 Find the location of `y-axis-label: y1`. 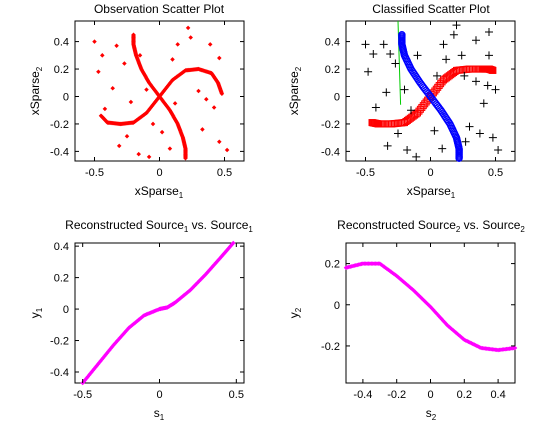

y-axis-label: y1 is located at coordinates (36, 312).